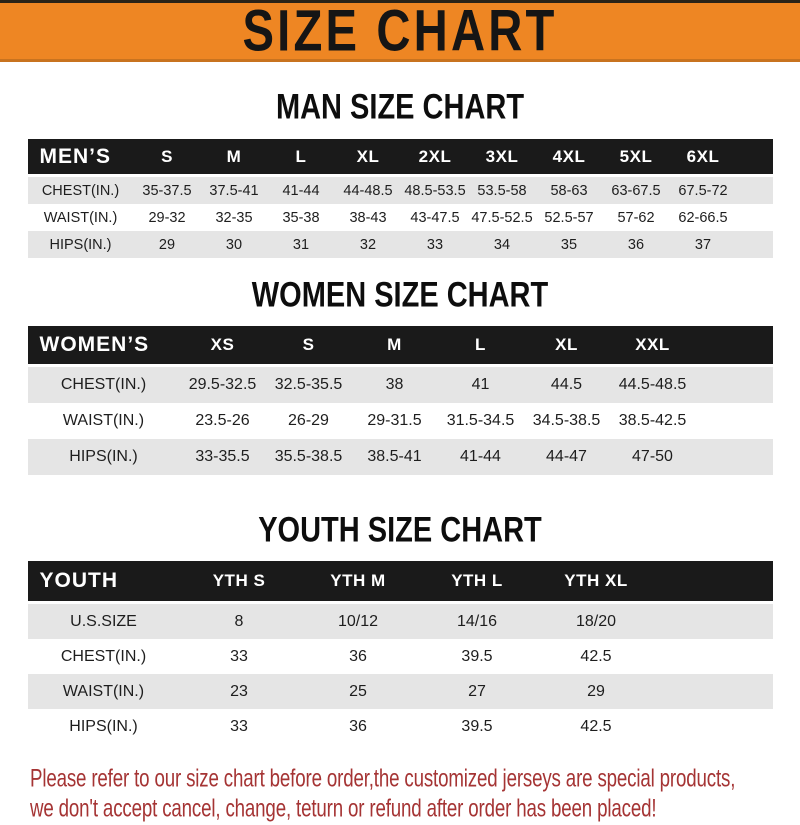 The image size is (800, 825). What do you see at coordinates (400, 620) in the screenshot?
I see `table-row: U.S.SIZE 8 10/12 14/16 18/20` at bounding box center [400, 620].